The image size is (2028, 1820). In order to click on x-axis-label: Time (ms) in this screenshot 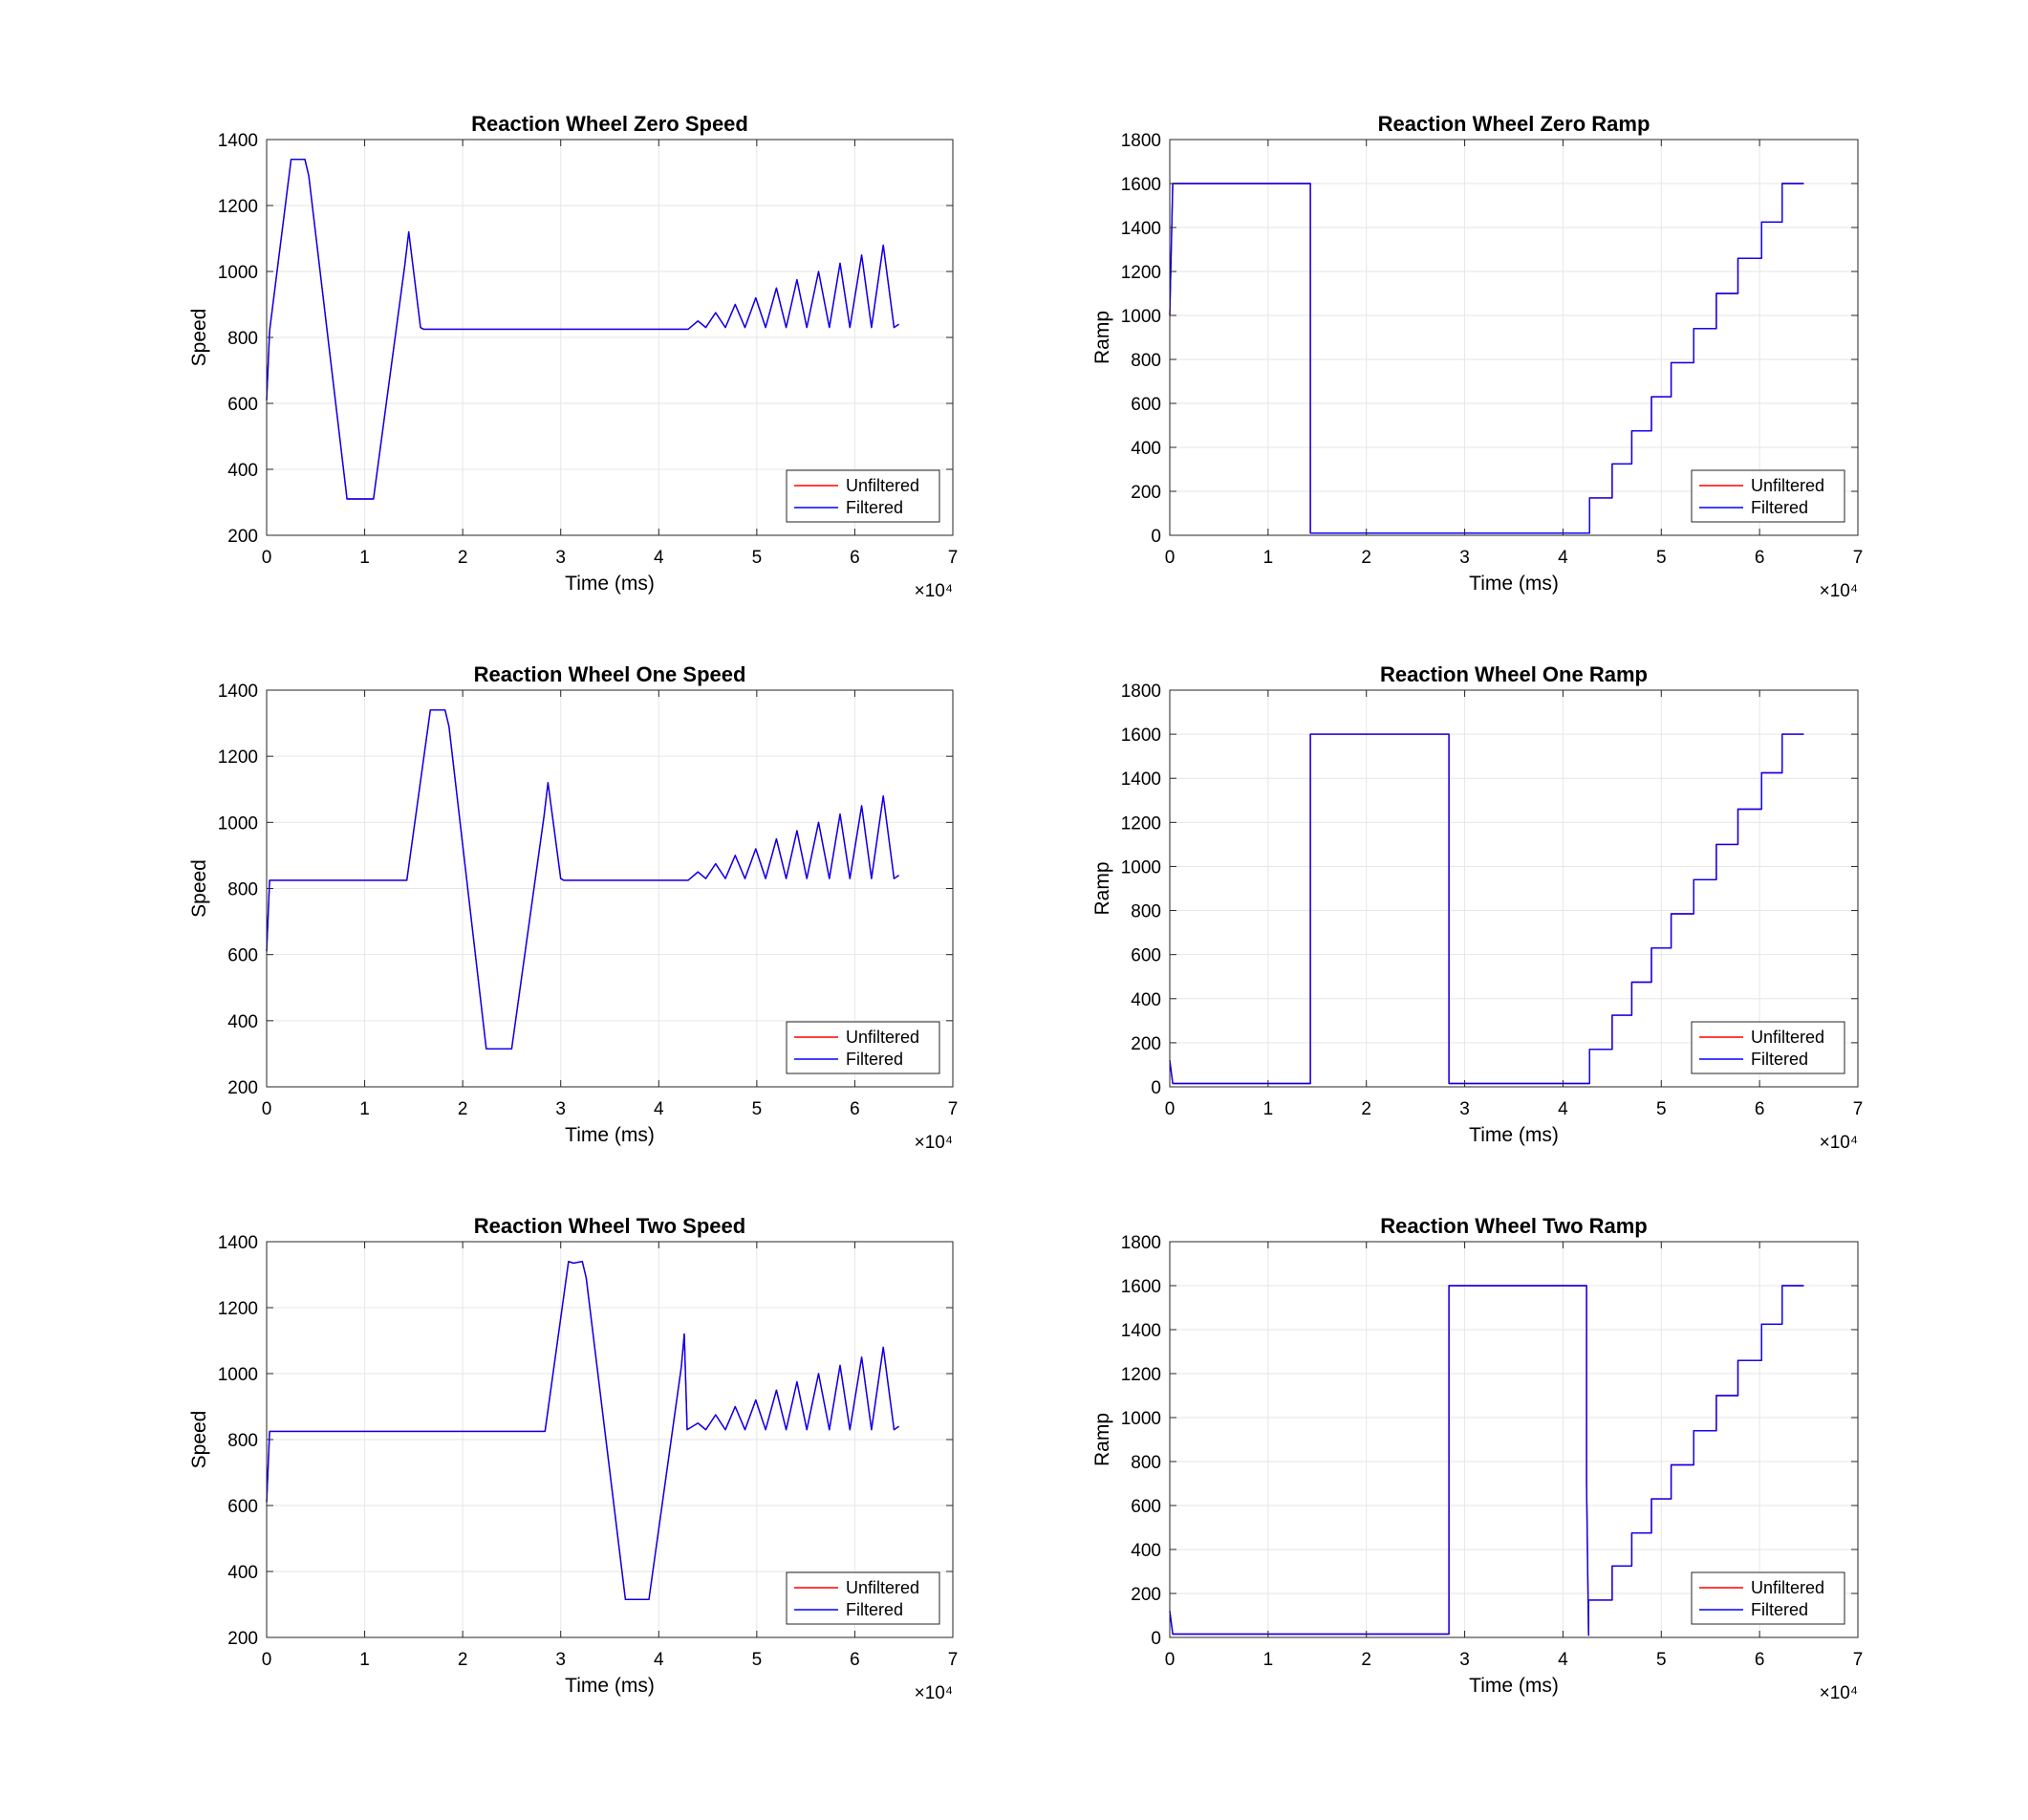, I will do `click(1514, 1135)`.